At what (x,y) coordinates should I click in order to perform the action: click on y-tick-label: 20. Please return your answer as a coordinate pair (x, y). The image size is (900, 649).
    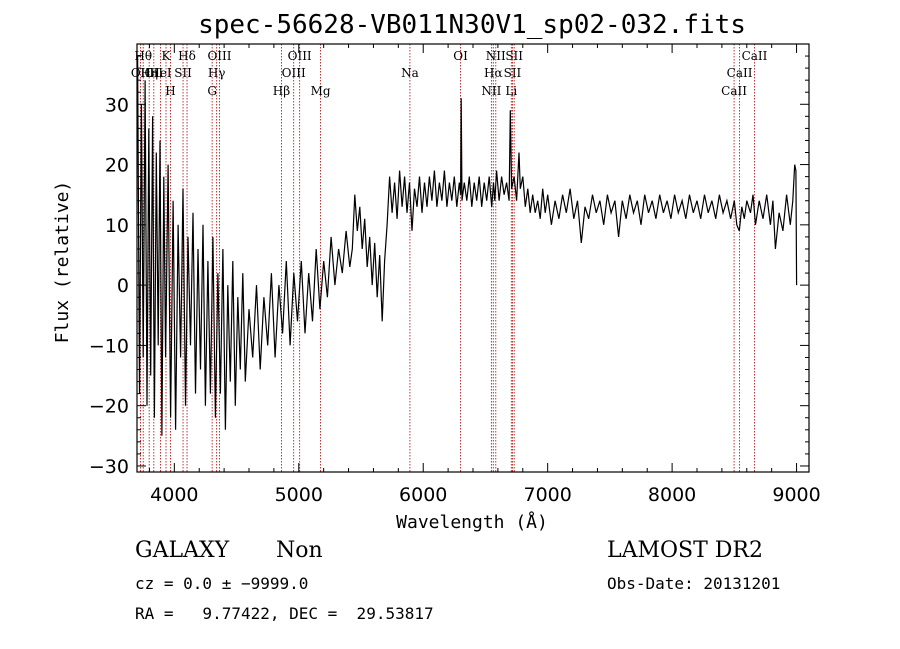
    Looking at the image, I should click on (117, 166).